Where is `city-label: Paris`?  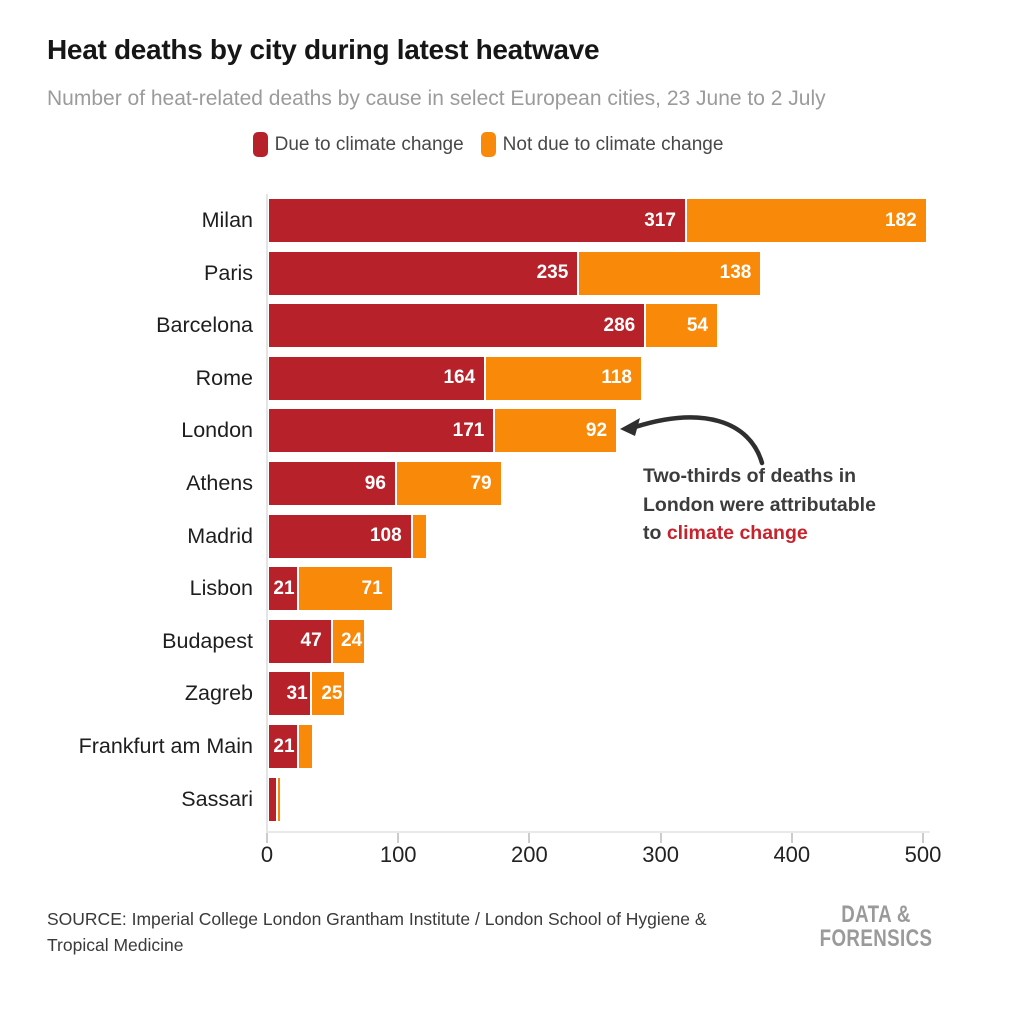
city-label: Paris is located at coordinates (228, 272).